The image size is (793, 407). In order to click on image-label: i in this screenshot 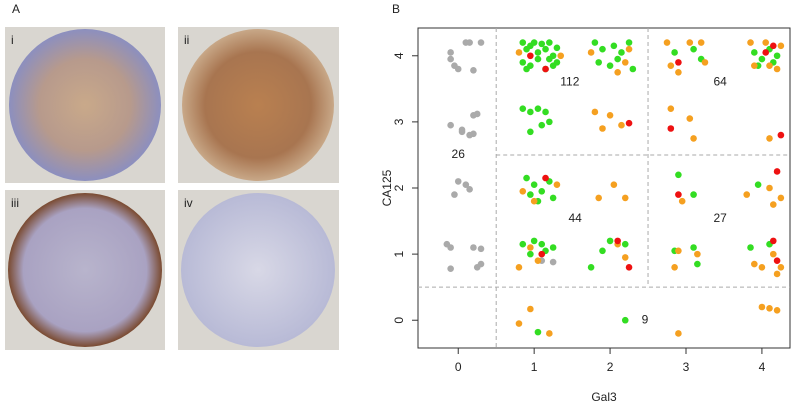, I will do `click(12, 40)`.